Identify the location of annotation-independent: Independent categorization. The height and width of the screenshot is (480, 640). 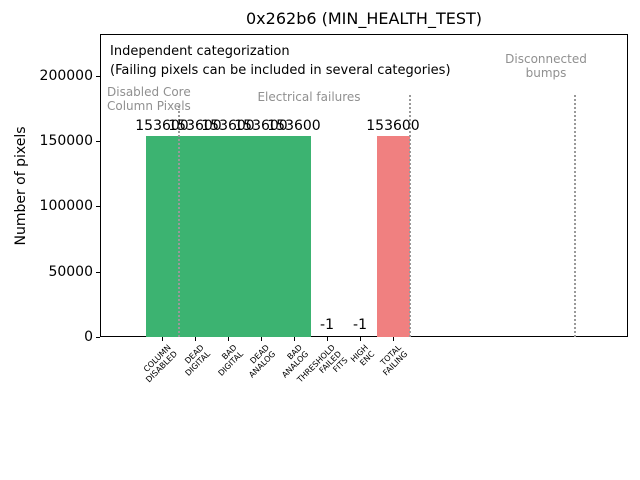
(200, 51).